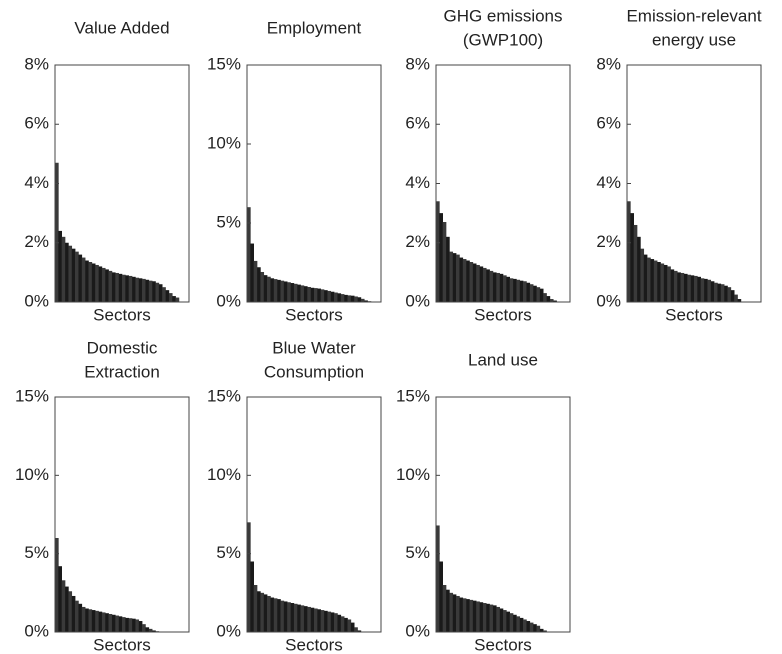 The width and height of the screenshot is (782, 654). Describe the element at coordinates (121, 27) in the screenshot. I see `panel-title: Value Added` at that location.